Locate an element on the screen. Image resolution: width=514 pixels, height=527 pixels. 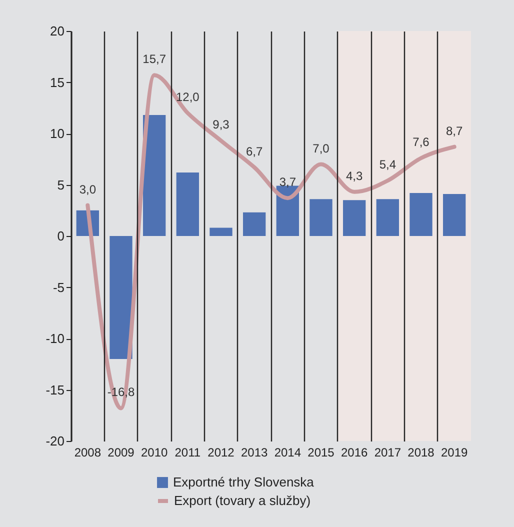
x-tick-label: 2010 is located at coordinates (154, 453).